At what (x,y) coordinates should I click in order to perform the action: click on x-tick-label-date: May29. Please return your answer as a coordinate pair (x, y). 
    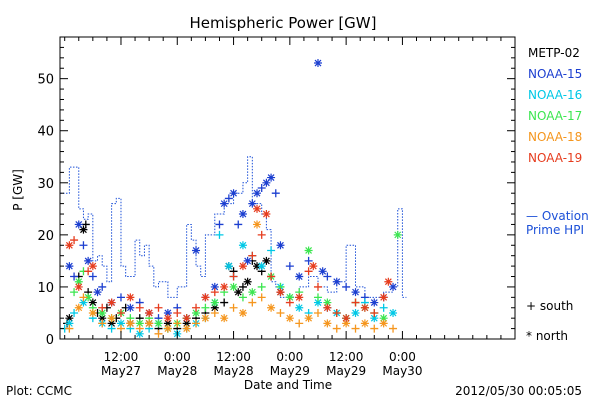
    Looking at the image, I should click on (290, 371).